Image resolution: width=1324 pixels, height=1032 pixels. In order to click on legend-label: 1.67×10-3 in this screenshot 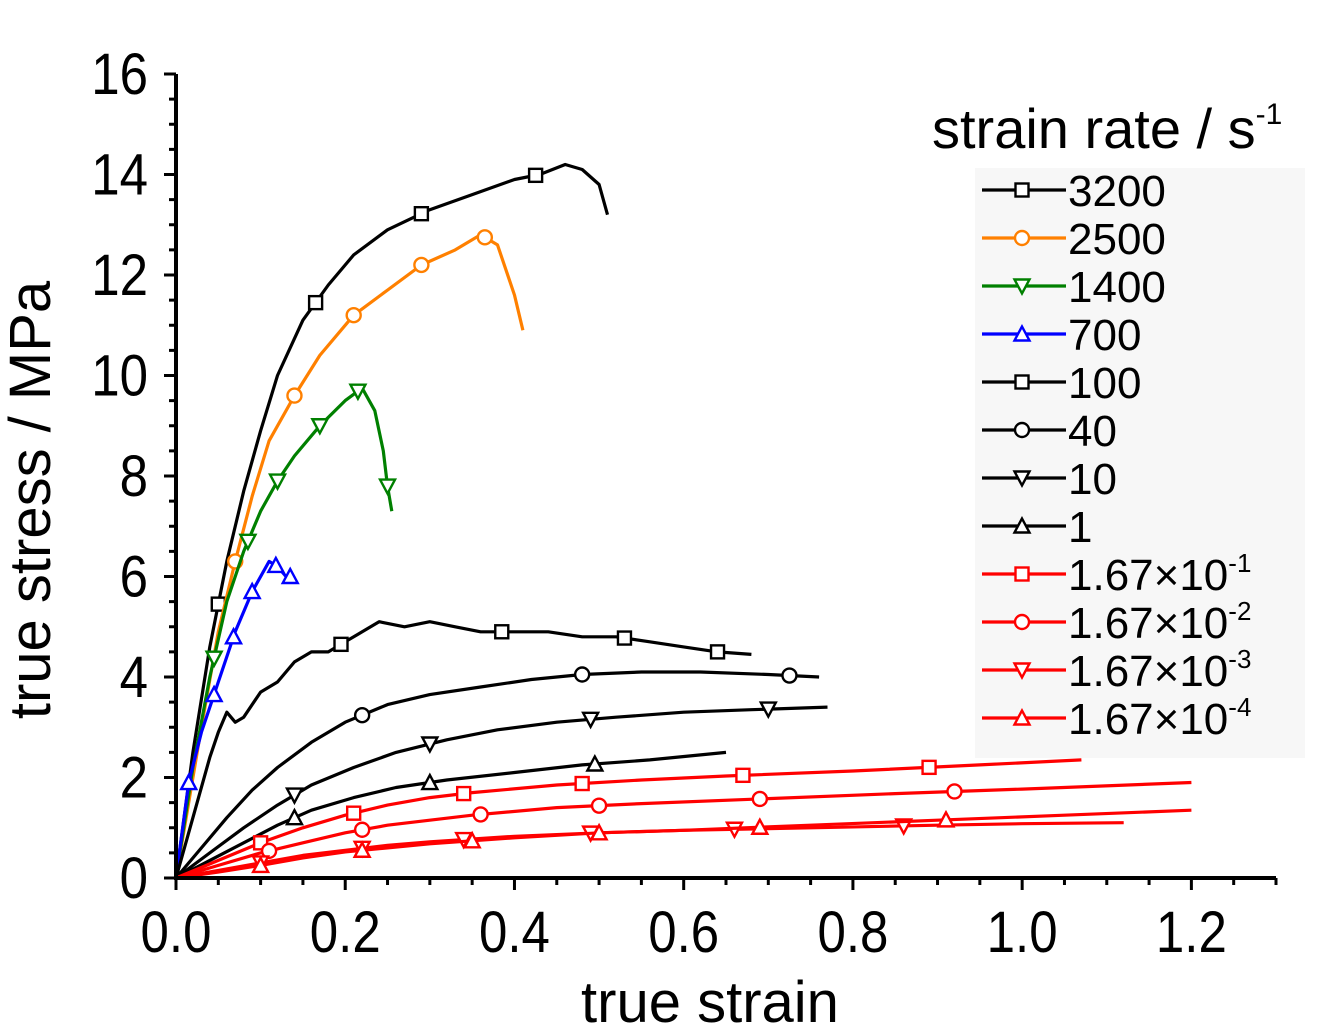, I will do `click(1159, 670)`.